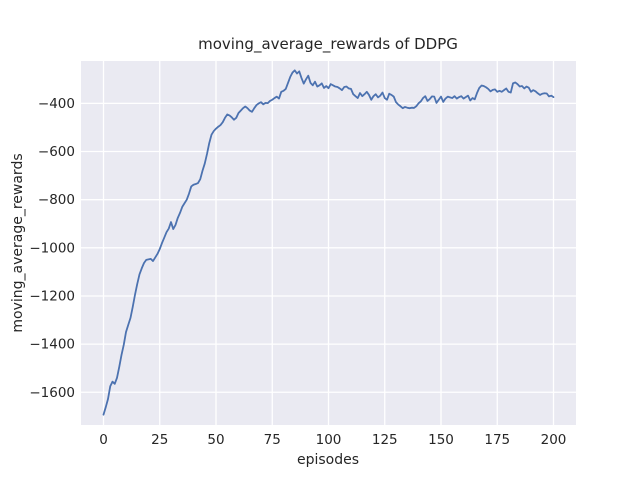  Describe the element at coordinates (52, 296) in the screenshot. I see `y-tick--1200: −1200` at that location.